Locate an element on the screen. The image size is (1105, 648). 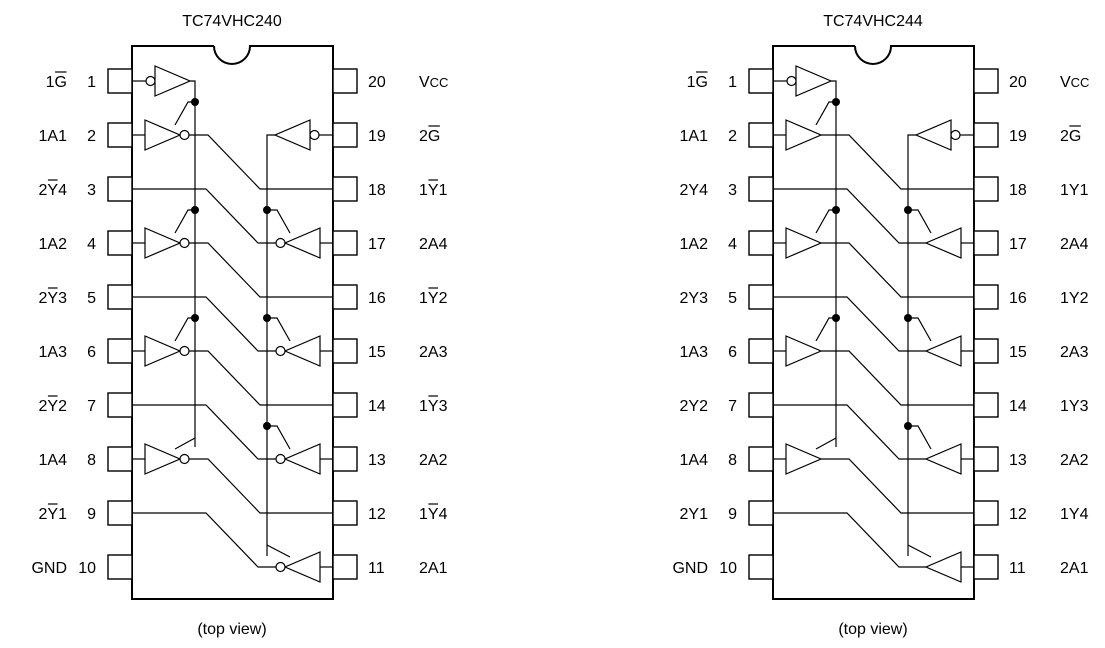
pin-label: 1A1 is located at coordinates (53, 136).